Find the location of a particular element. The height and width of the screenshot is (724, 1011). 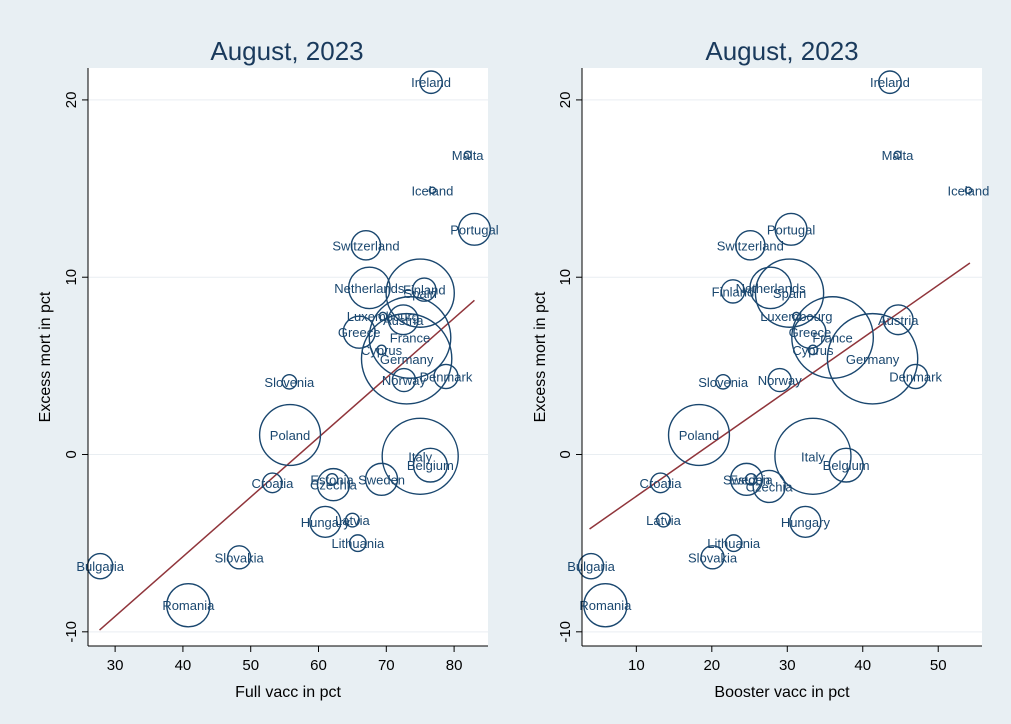

point-label: Iceland is located at coordinates (432, 190).